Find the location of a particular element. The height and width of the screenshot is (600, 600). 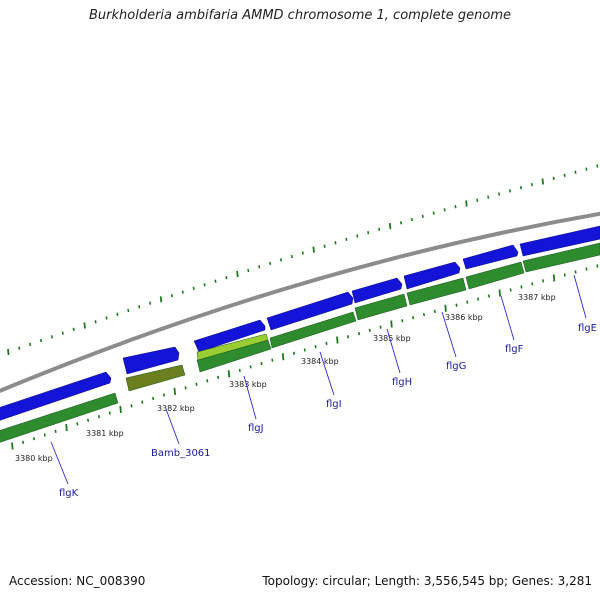

cds-arrow-flgH is located at coordinates (377, 290).